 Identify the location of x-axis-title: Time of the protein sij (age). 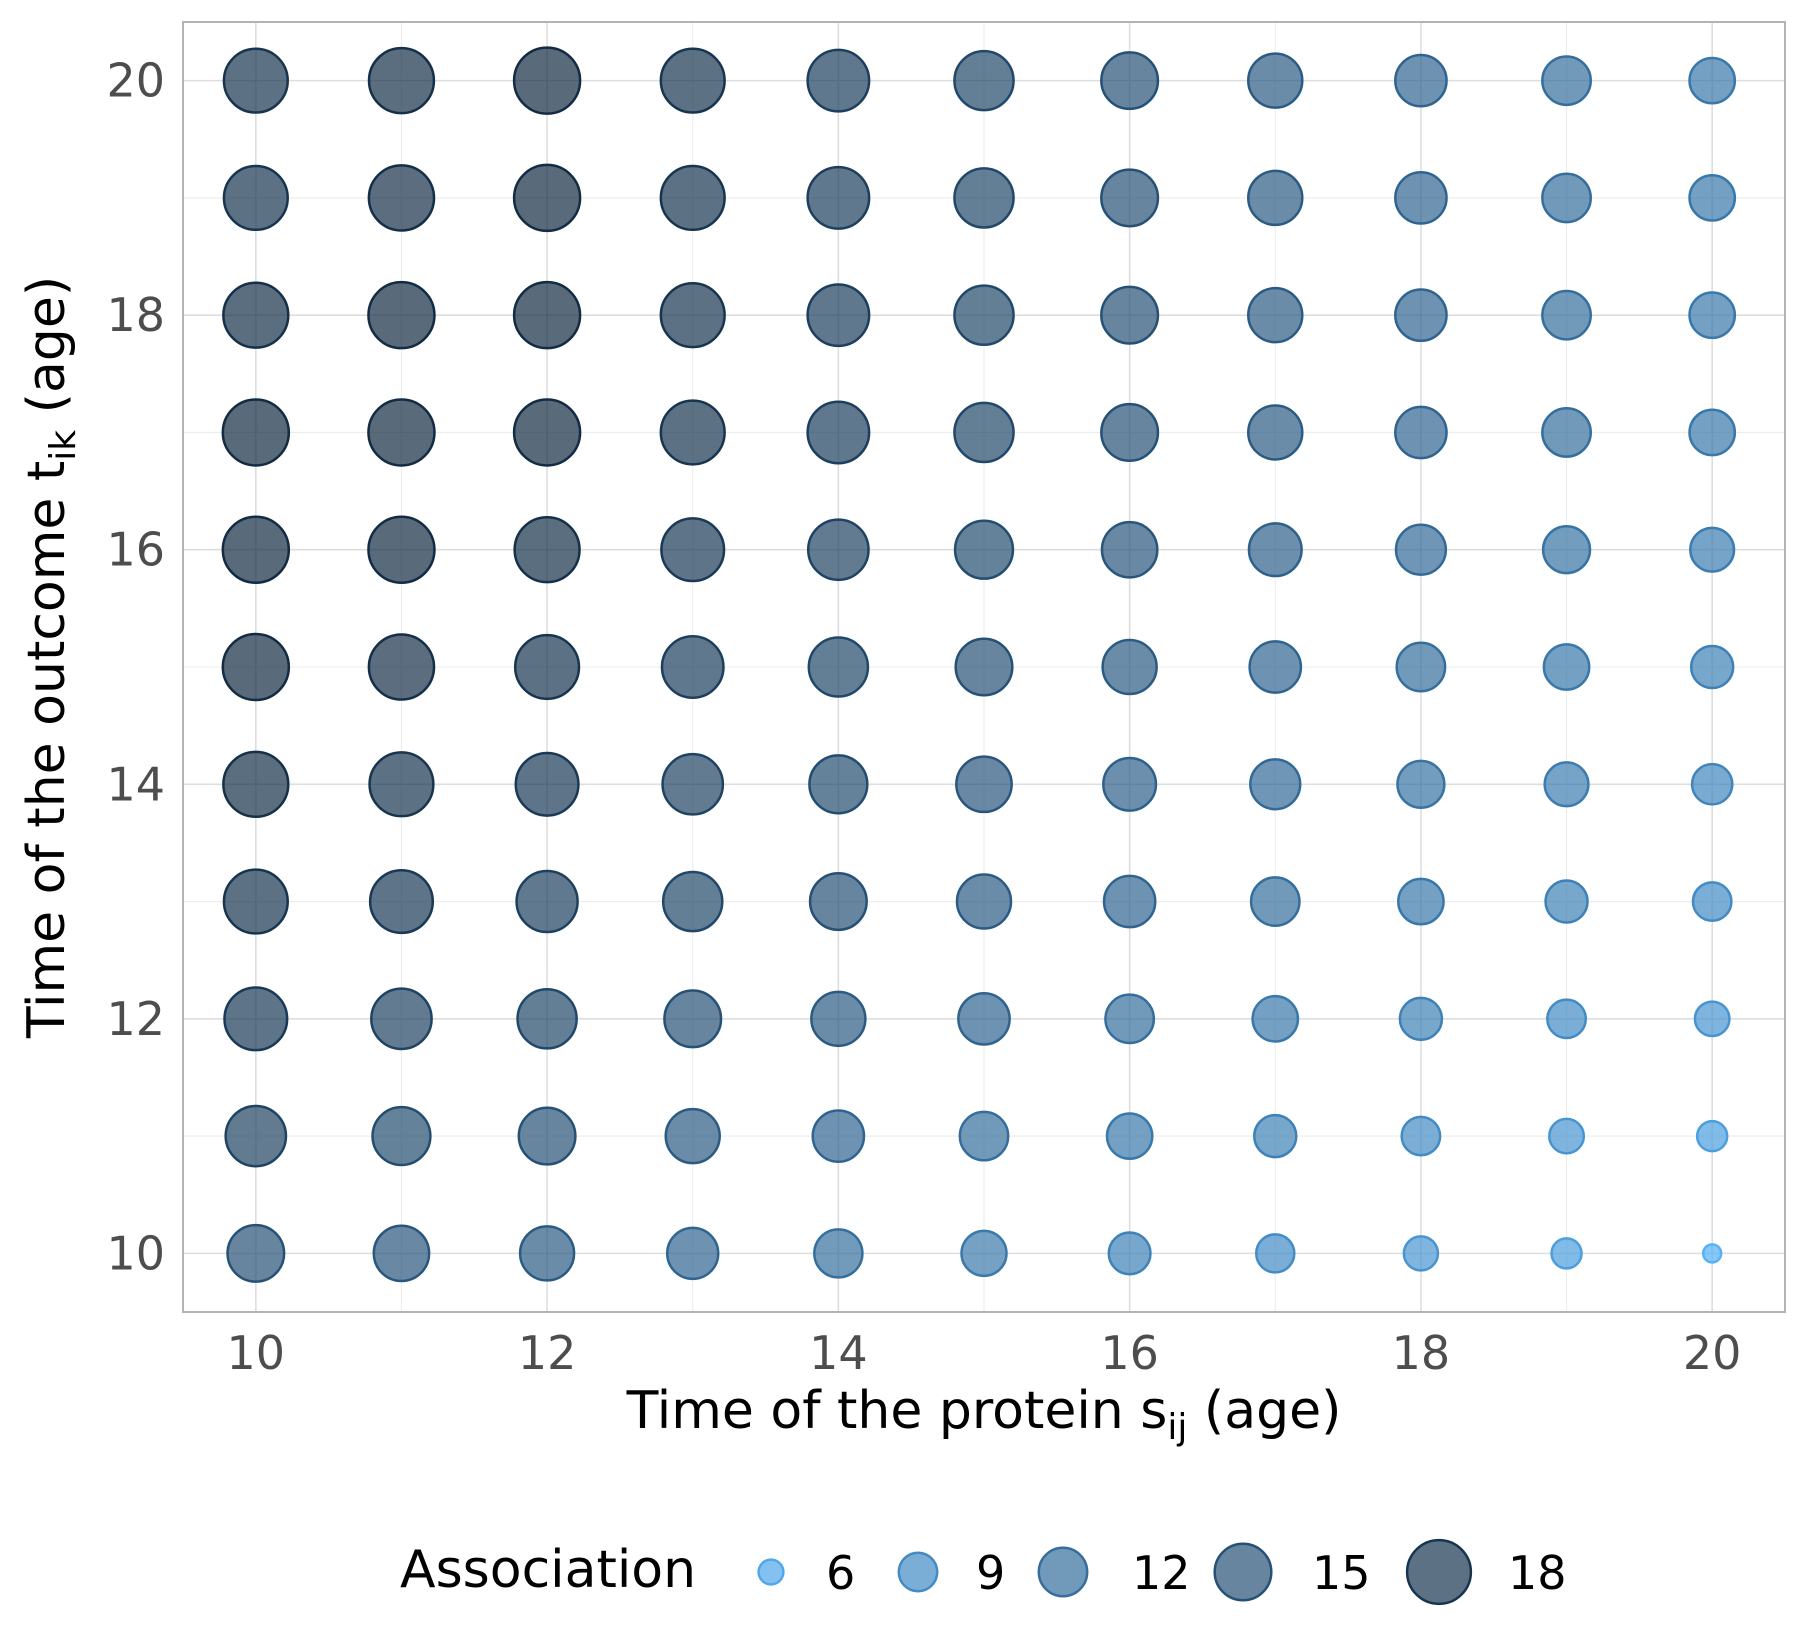
(984, 1414).